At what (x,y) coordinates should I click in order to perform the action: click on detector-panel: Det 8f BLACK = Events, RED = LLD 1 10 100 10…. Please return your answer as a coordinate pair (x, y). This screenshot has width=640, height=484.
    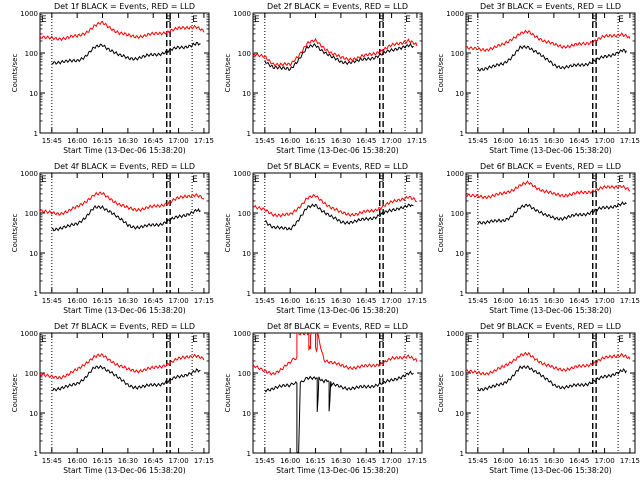
    Looking at the image, I should click on (325, 398).